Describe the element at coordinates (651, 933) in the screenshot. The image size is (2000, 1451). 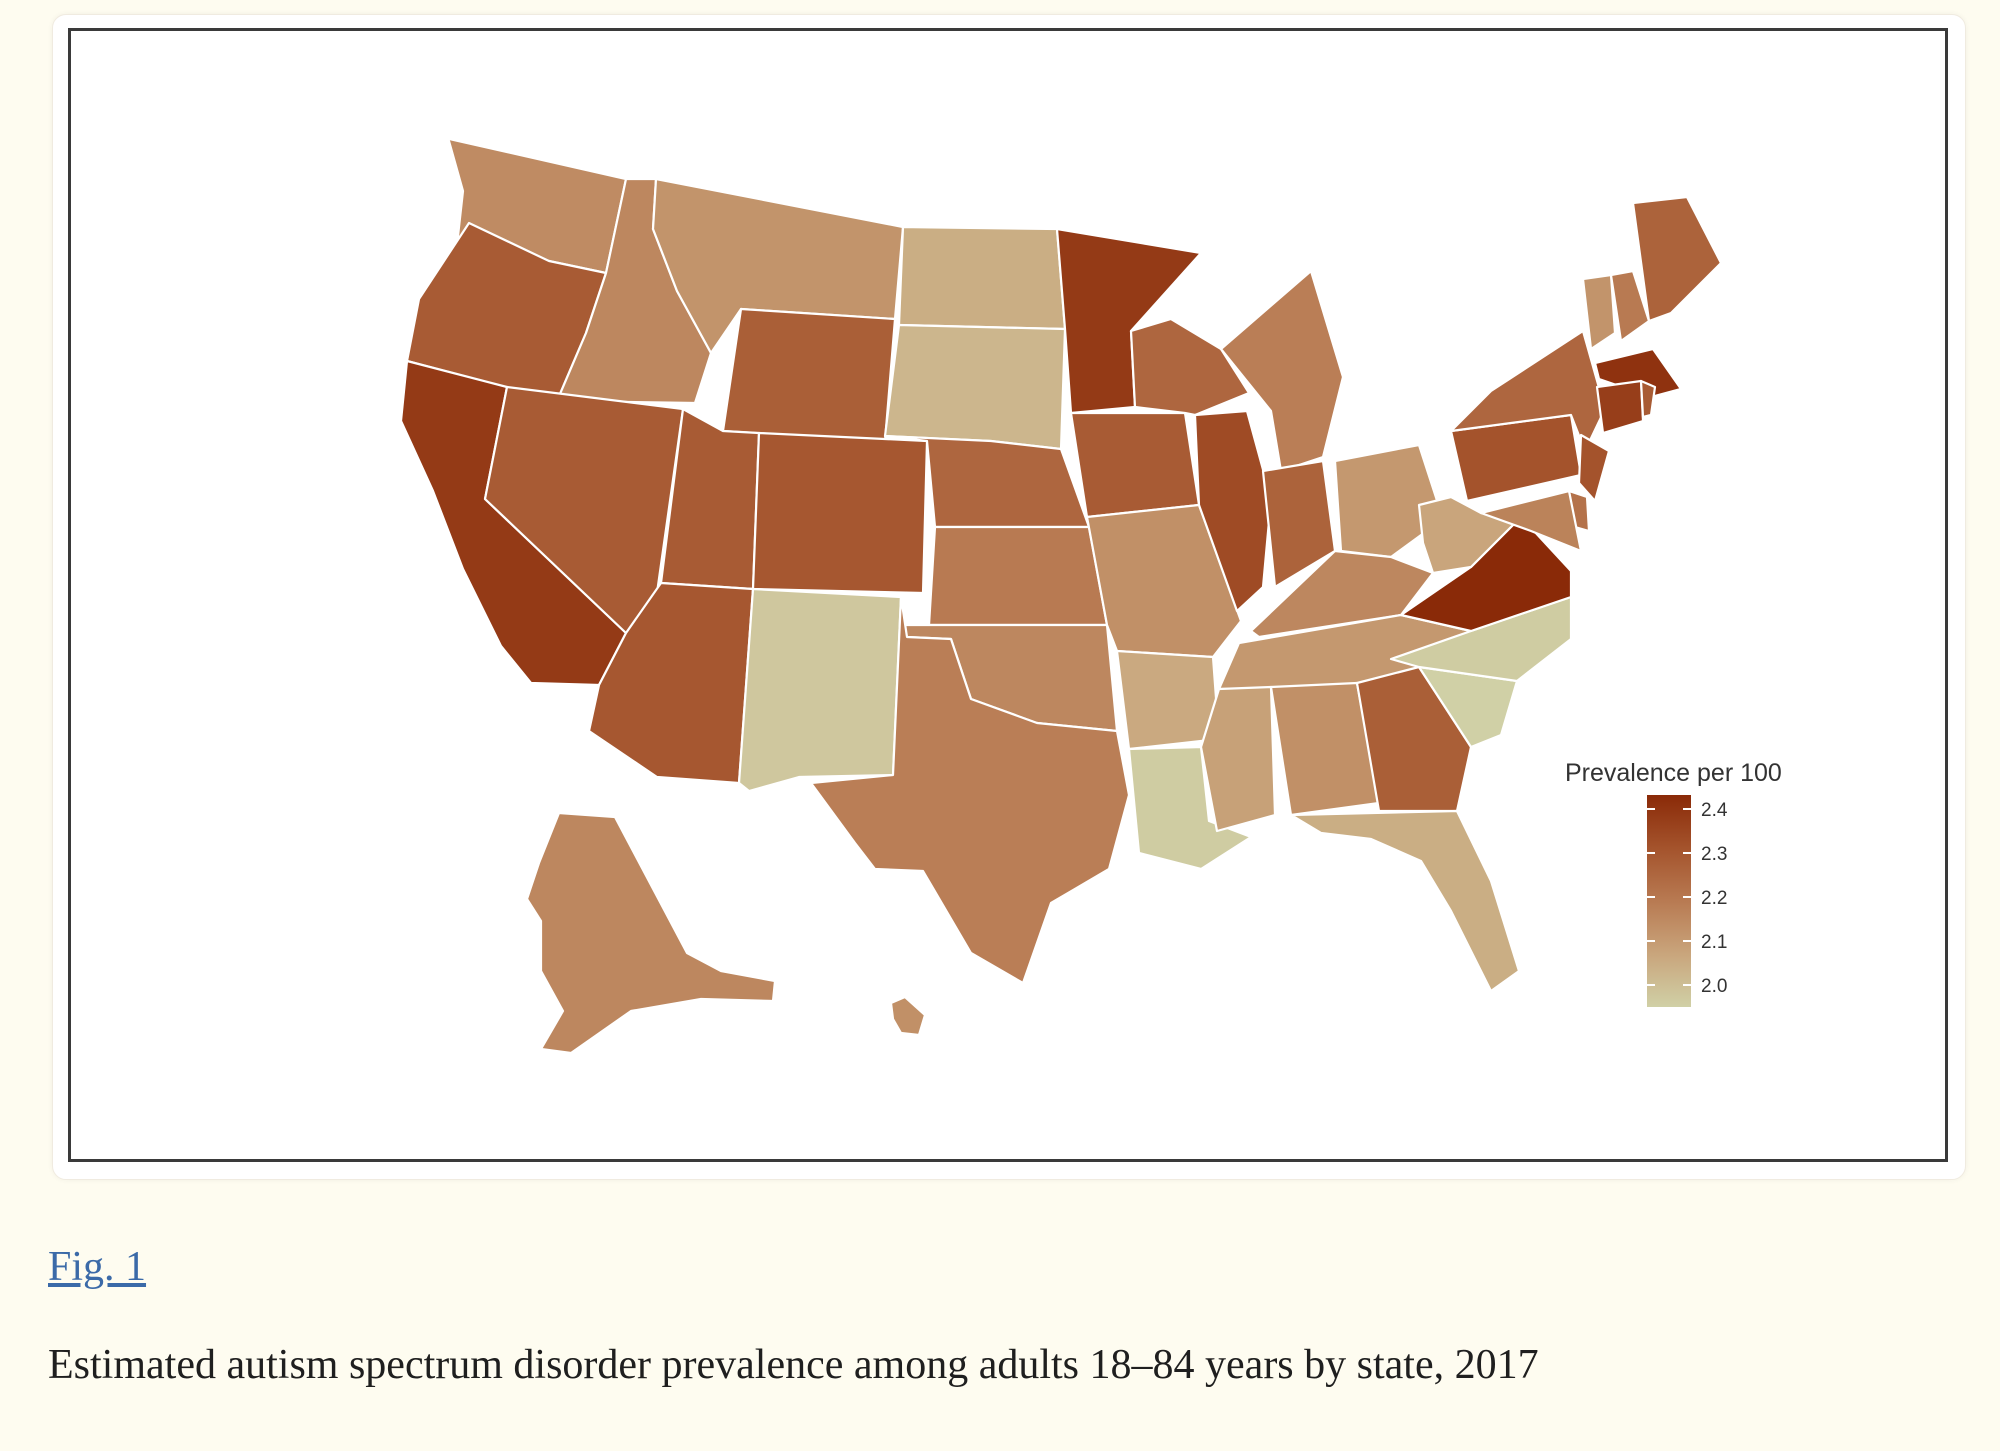
I see `state-ak` at that location.